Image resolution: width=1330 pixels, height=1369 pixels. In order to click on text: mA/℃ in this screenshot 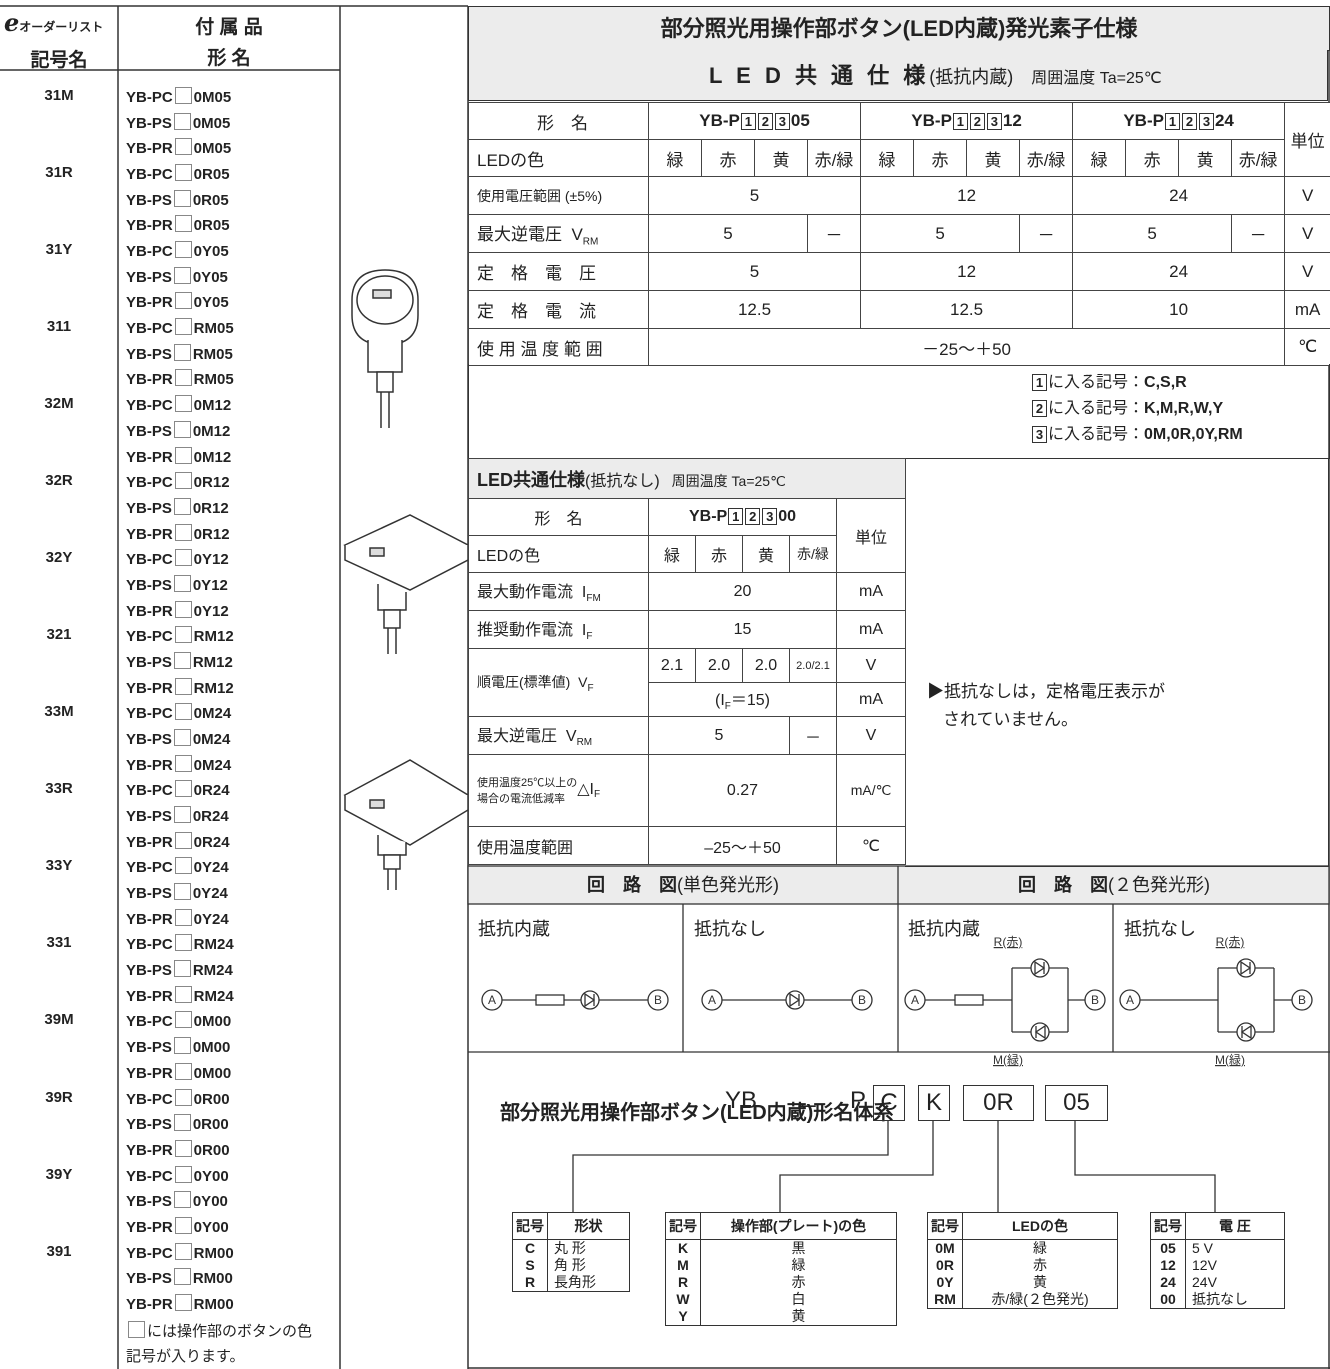, I will do `click(871, 790)`.